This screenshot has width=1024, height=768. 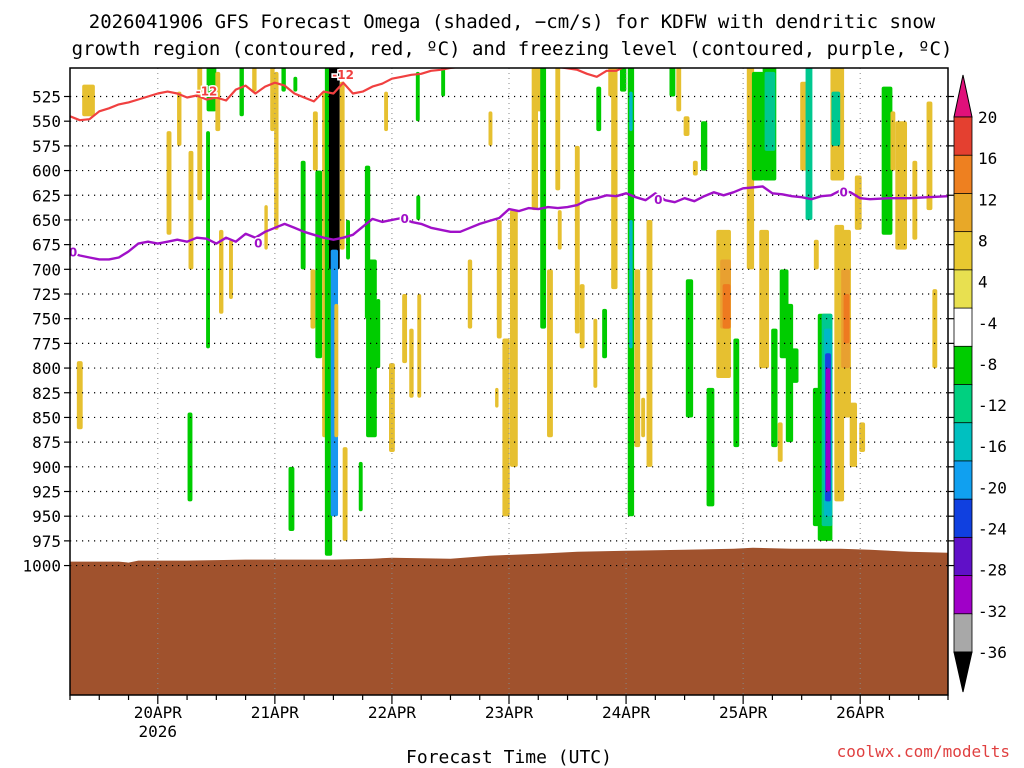 I want to click on y-tick-label: 725, so click(x=46, y=294).